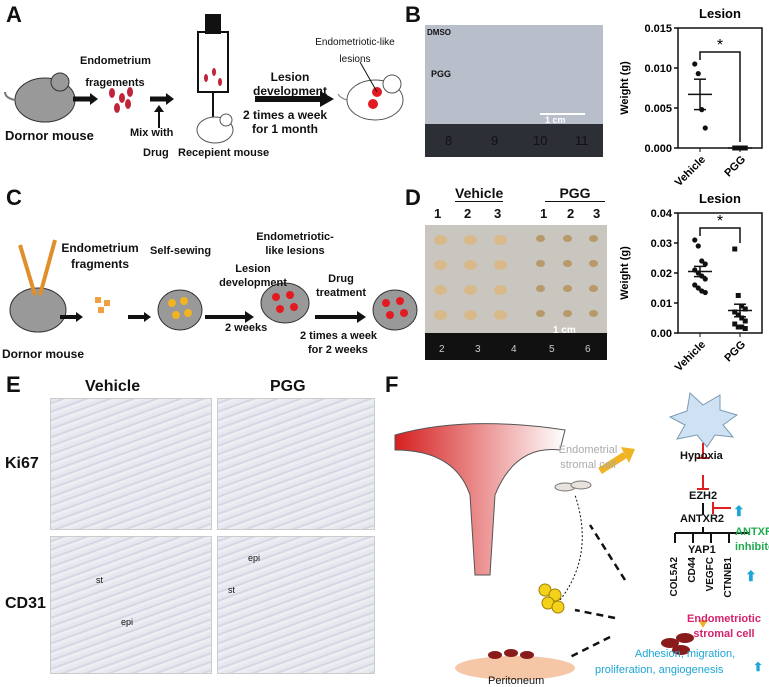 This screenshot has width=769, height=687. I want to click on ruler-label: 3, so click(478, 349).